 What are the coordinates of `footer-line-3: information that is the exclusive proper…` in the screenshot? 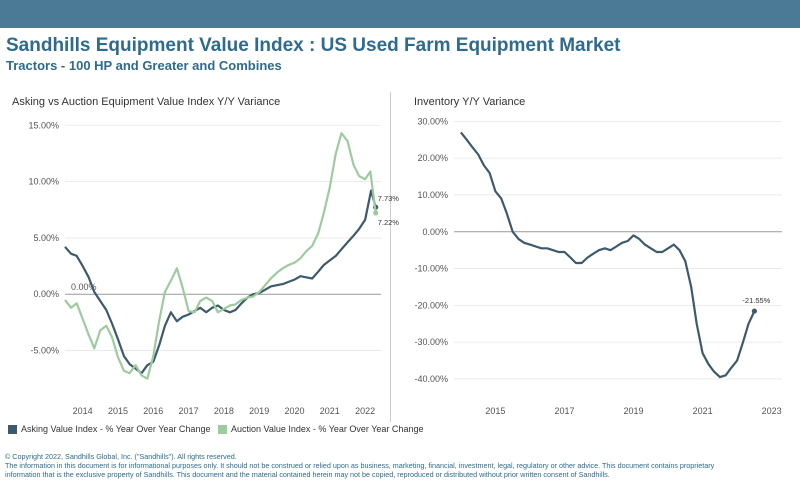 It's located at (307, 474).